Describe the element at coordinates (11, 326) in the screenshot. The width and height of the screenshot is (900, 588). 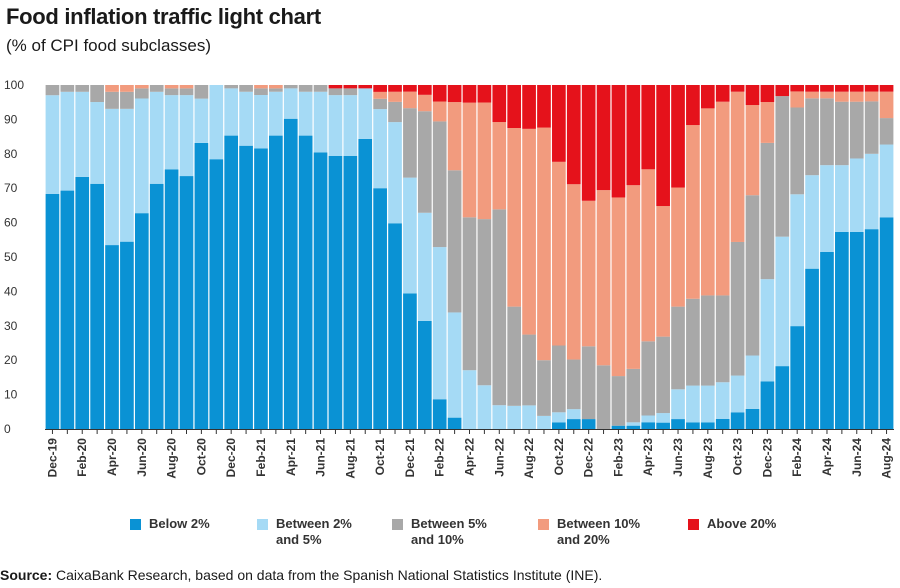
I see `y-tick-label: 30` at that location.